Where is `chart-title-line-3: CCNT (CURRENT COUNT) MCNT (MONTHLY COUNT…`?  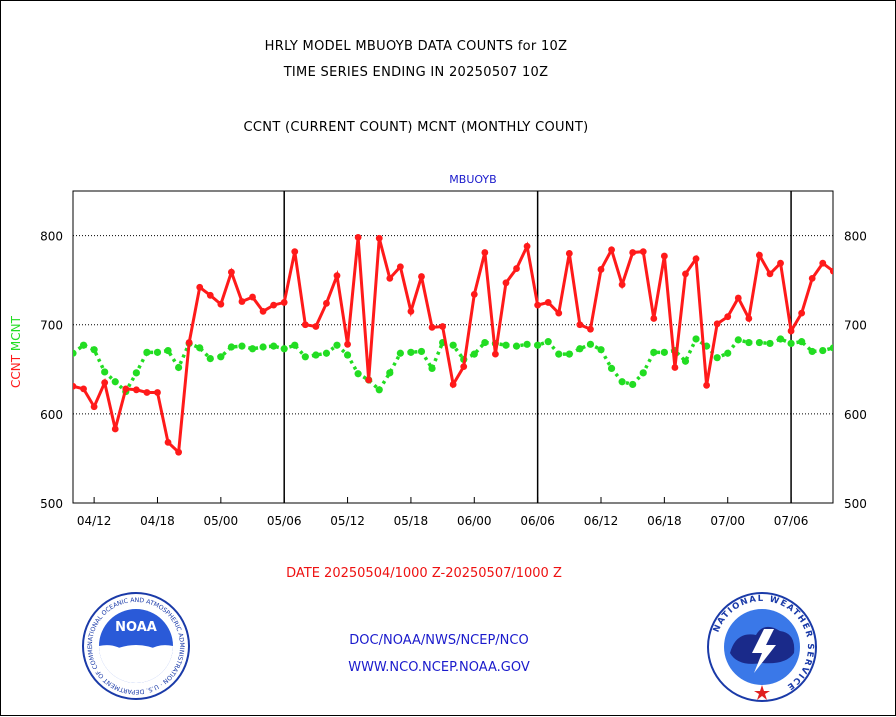 chart-title-line-3: CCNT (CURRENT COUNT) MCNT (MONTHLY COUNT… is located at coordinates (416, 127).